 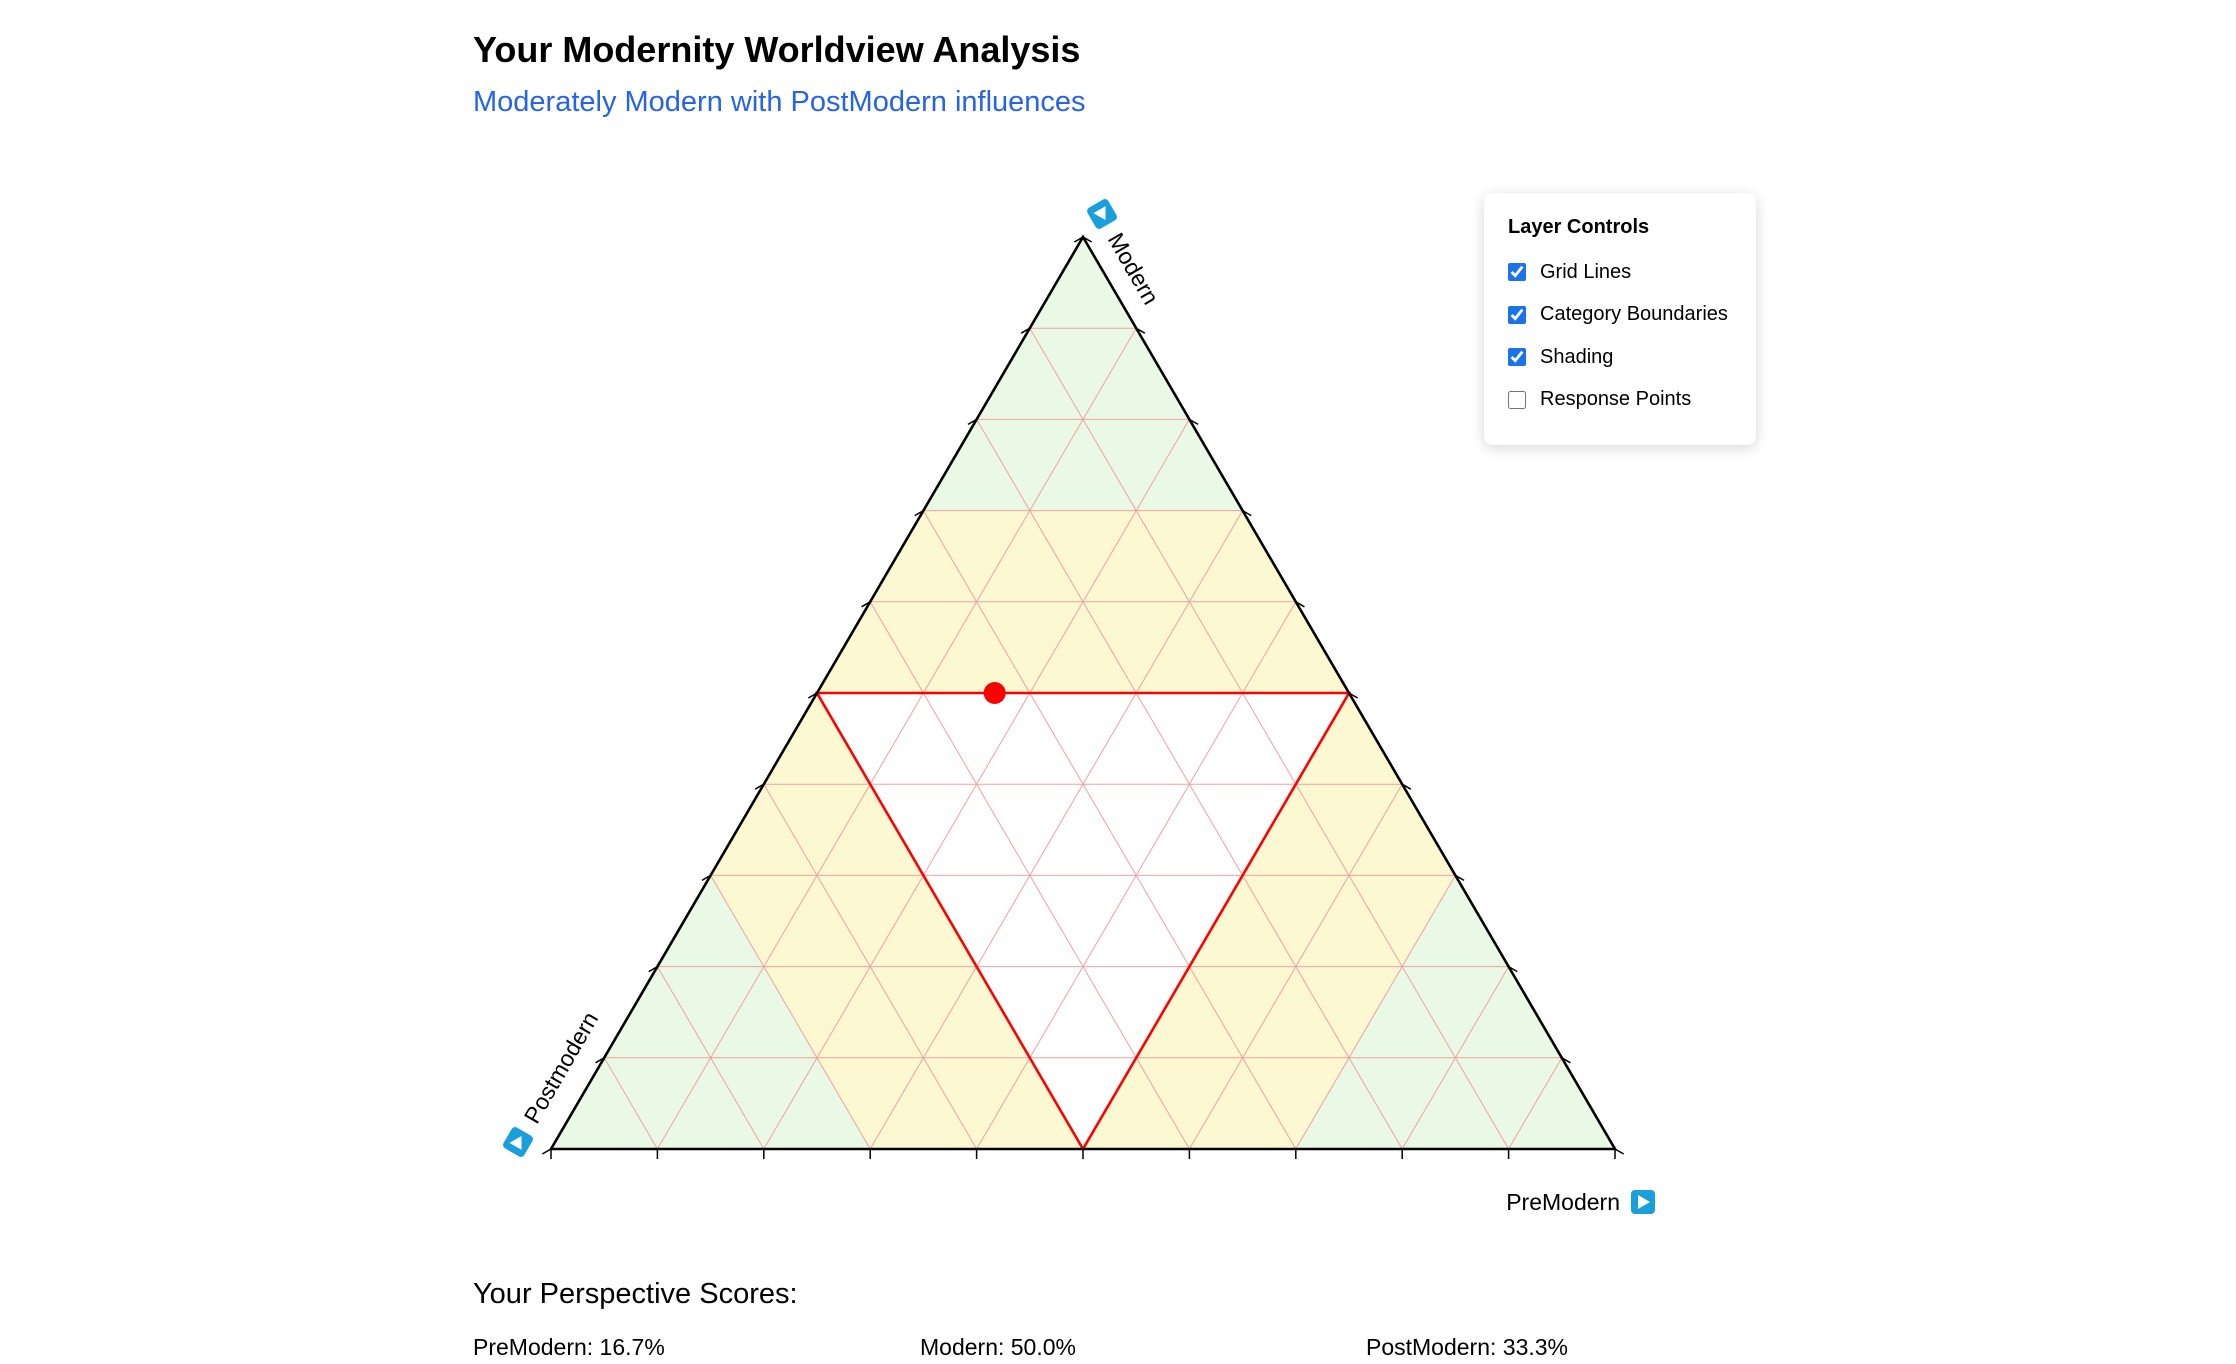 I want to click on premodern-score: PreModern: 16.7%, so click(x=569, y=1347).